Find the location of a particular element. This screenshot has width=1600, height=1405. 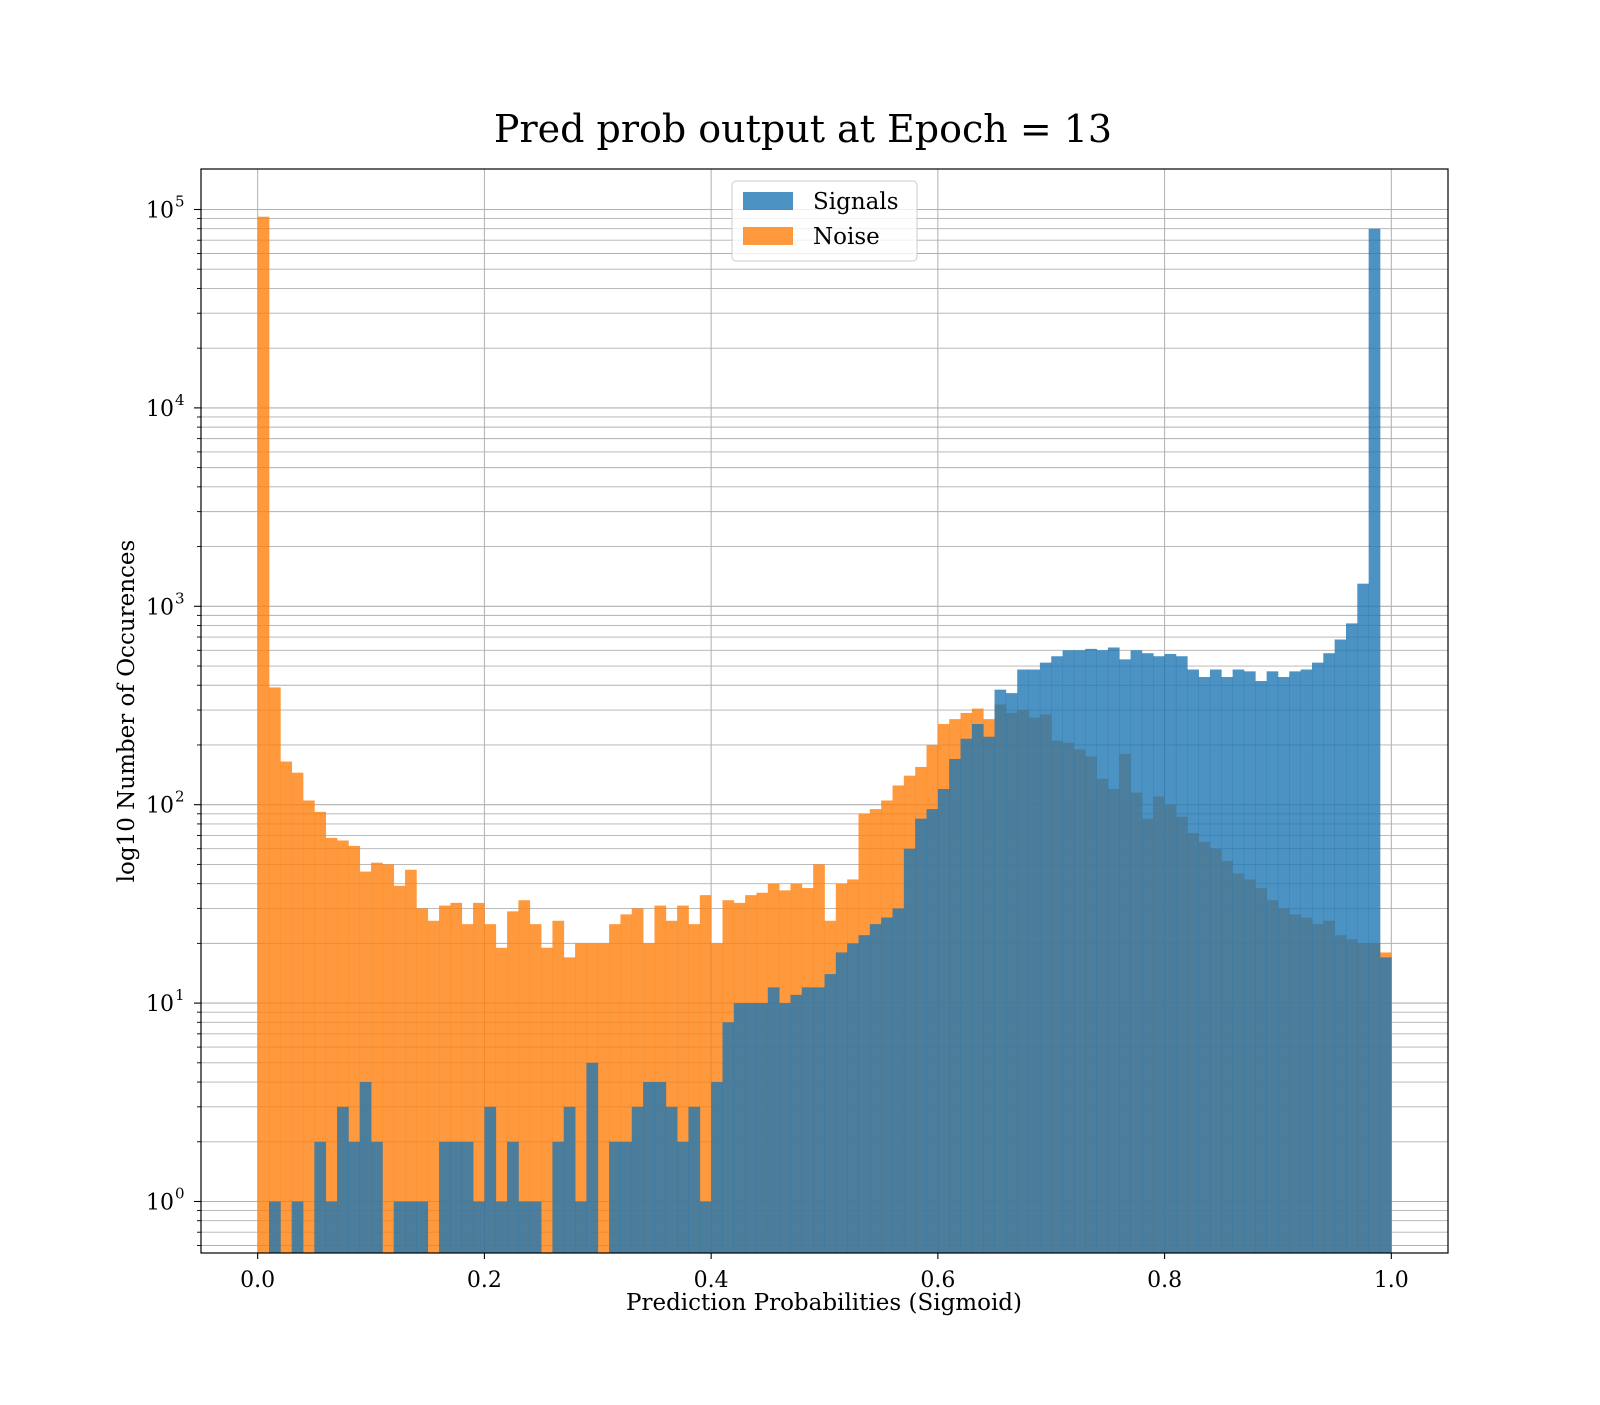

legend-swatch-signals is located at coordinates (768, 201).